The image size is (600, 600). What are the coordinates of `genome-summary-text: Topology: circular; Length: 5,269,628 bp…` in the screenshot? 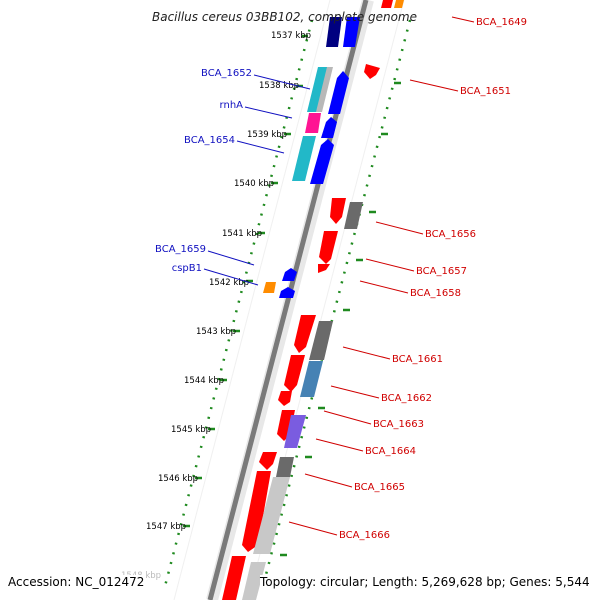 It's located at (425, 582).